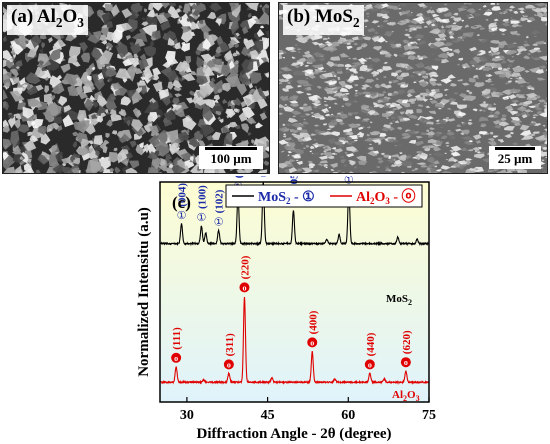  I want to click on peak-label: (102), so click(220, 201).